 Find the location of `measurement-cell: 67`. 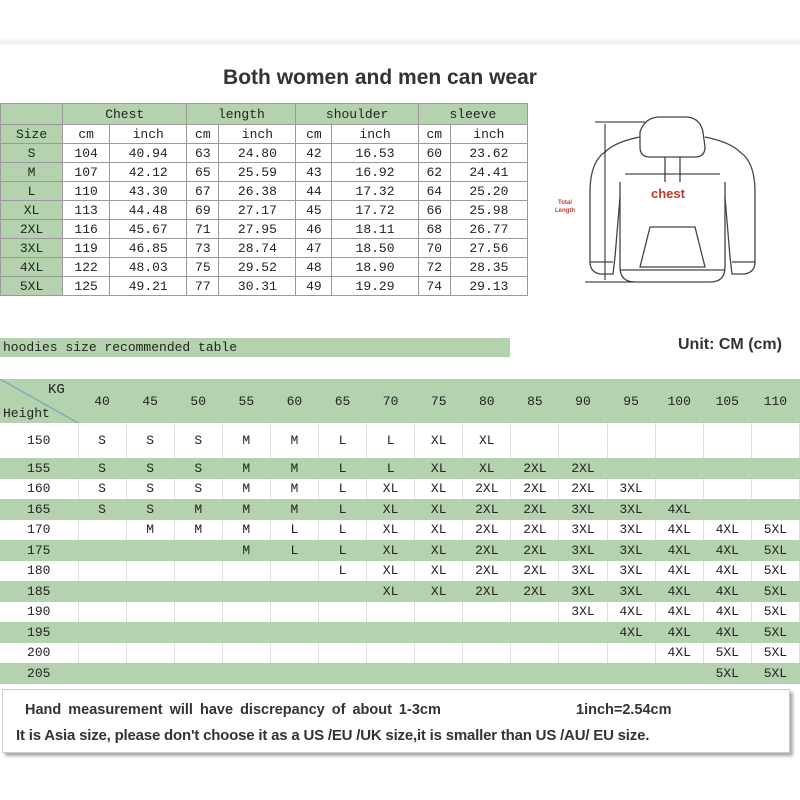

measurement-cell: 67 is located at coordinates (203, 191).